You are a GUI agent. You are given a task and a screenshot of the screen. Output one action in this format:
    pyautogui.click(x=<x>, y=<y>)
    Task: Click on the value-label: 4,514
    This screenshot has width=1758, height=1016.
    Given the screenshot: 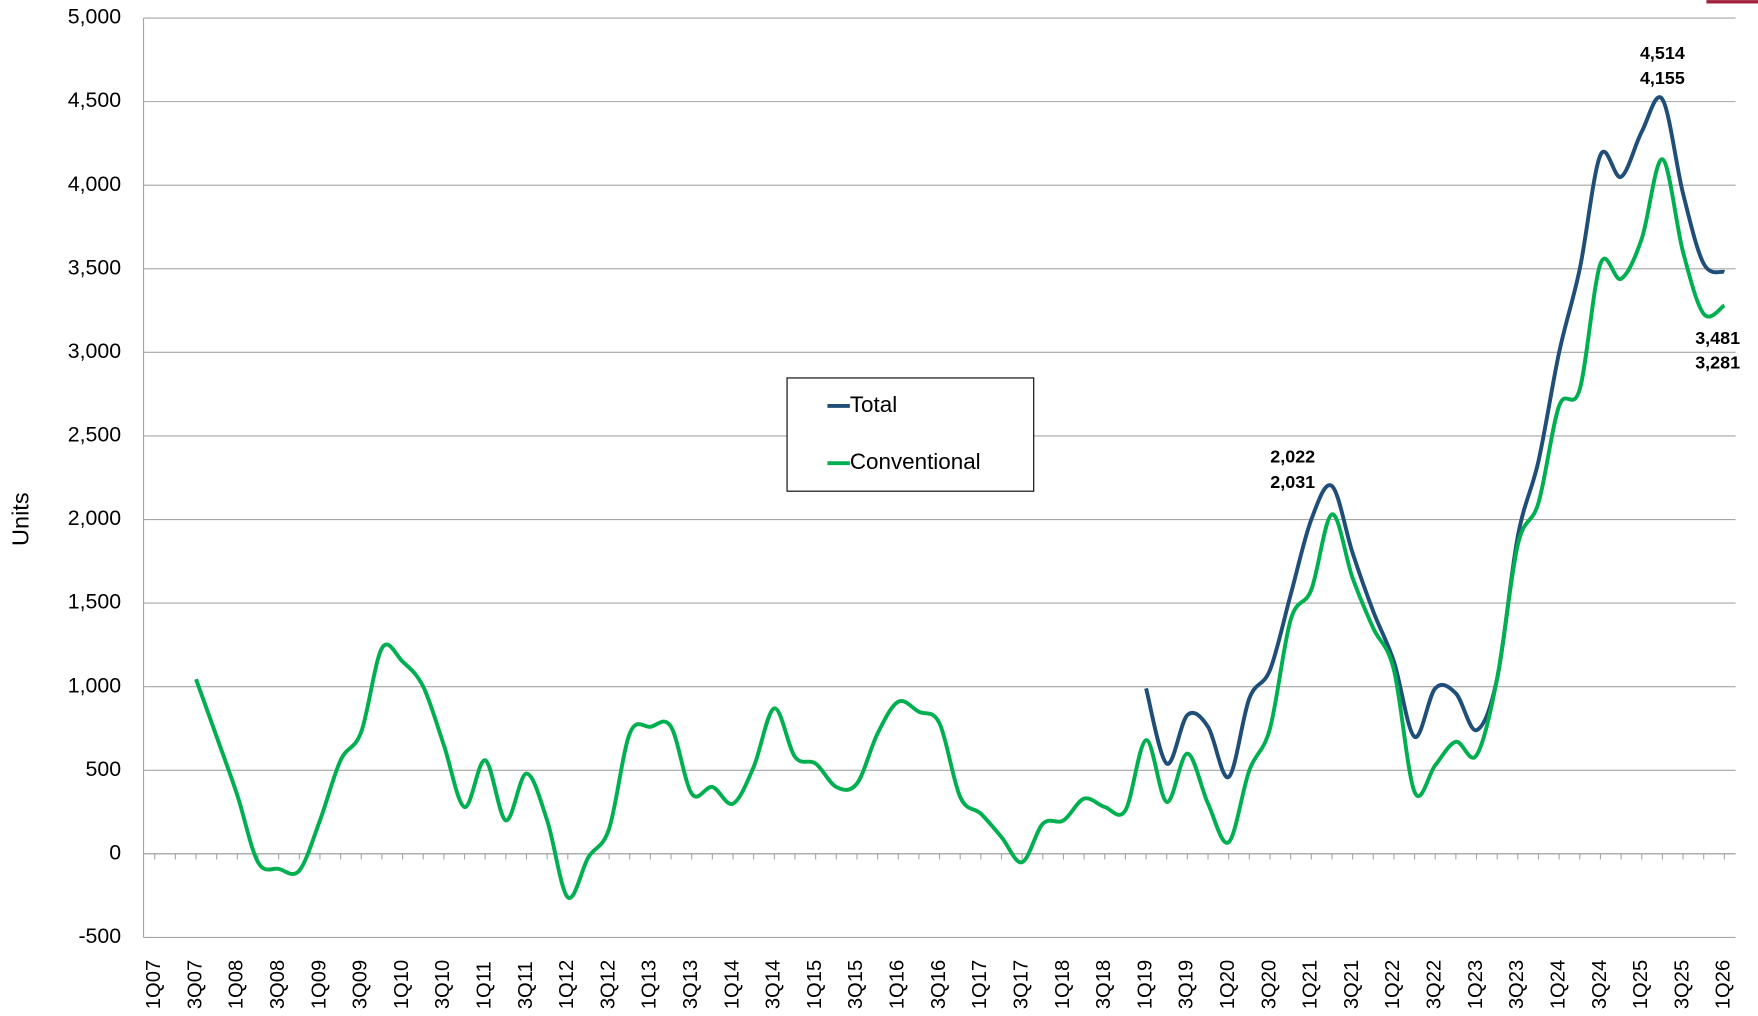 What is the action you would take?
    pyautogui.click(x=1662, y=53)
    